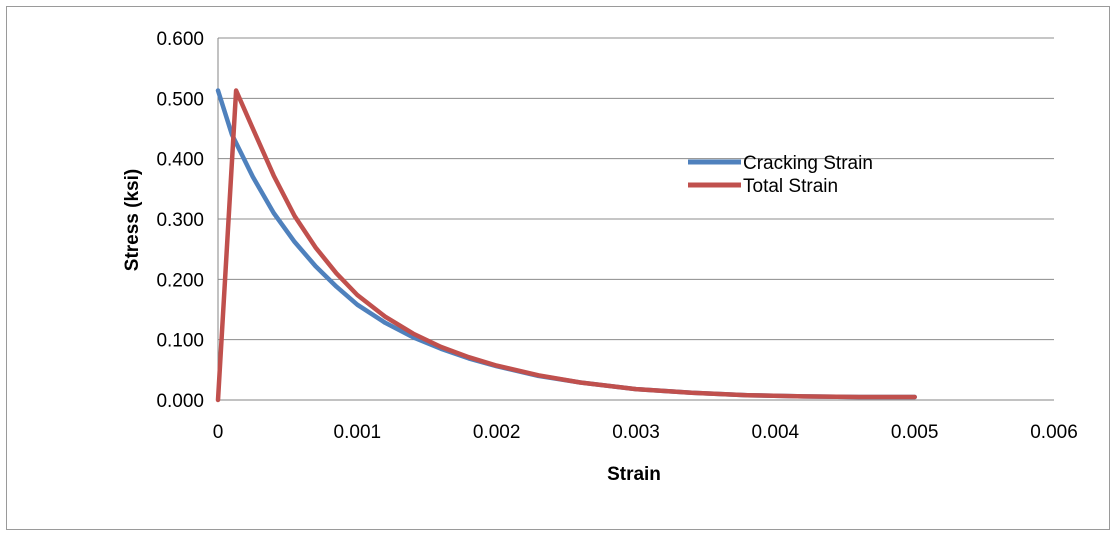 The image size is (1118, 536). I want to click on y-tick-label: 0.000, so click(180, 401).